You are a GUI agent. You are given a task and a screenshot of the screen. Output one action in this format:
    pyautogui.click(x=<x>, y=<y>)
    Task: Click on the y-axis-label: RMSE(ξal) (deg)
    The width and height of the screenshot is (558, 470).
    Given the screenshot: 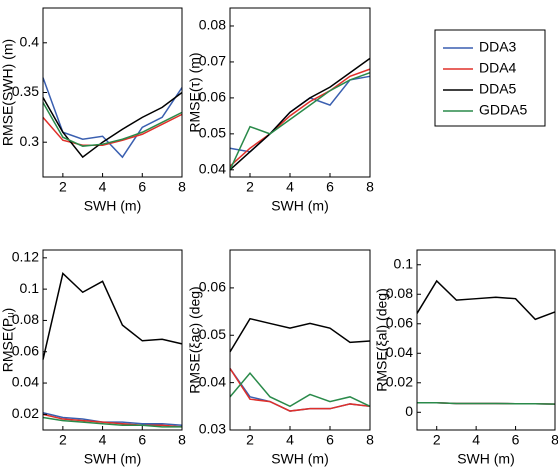 What is the action you would take?
    pyautogui.click(x=382, y=340)
    